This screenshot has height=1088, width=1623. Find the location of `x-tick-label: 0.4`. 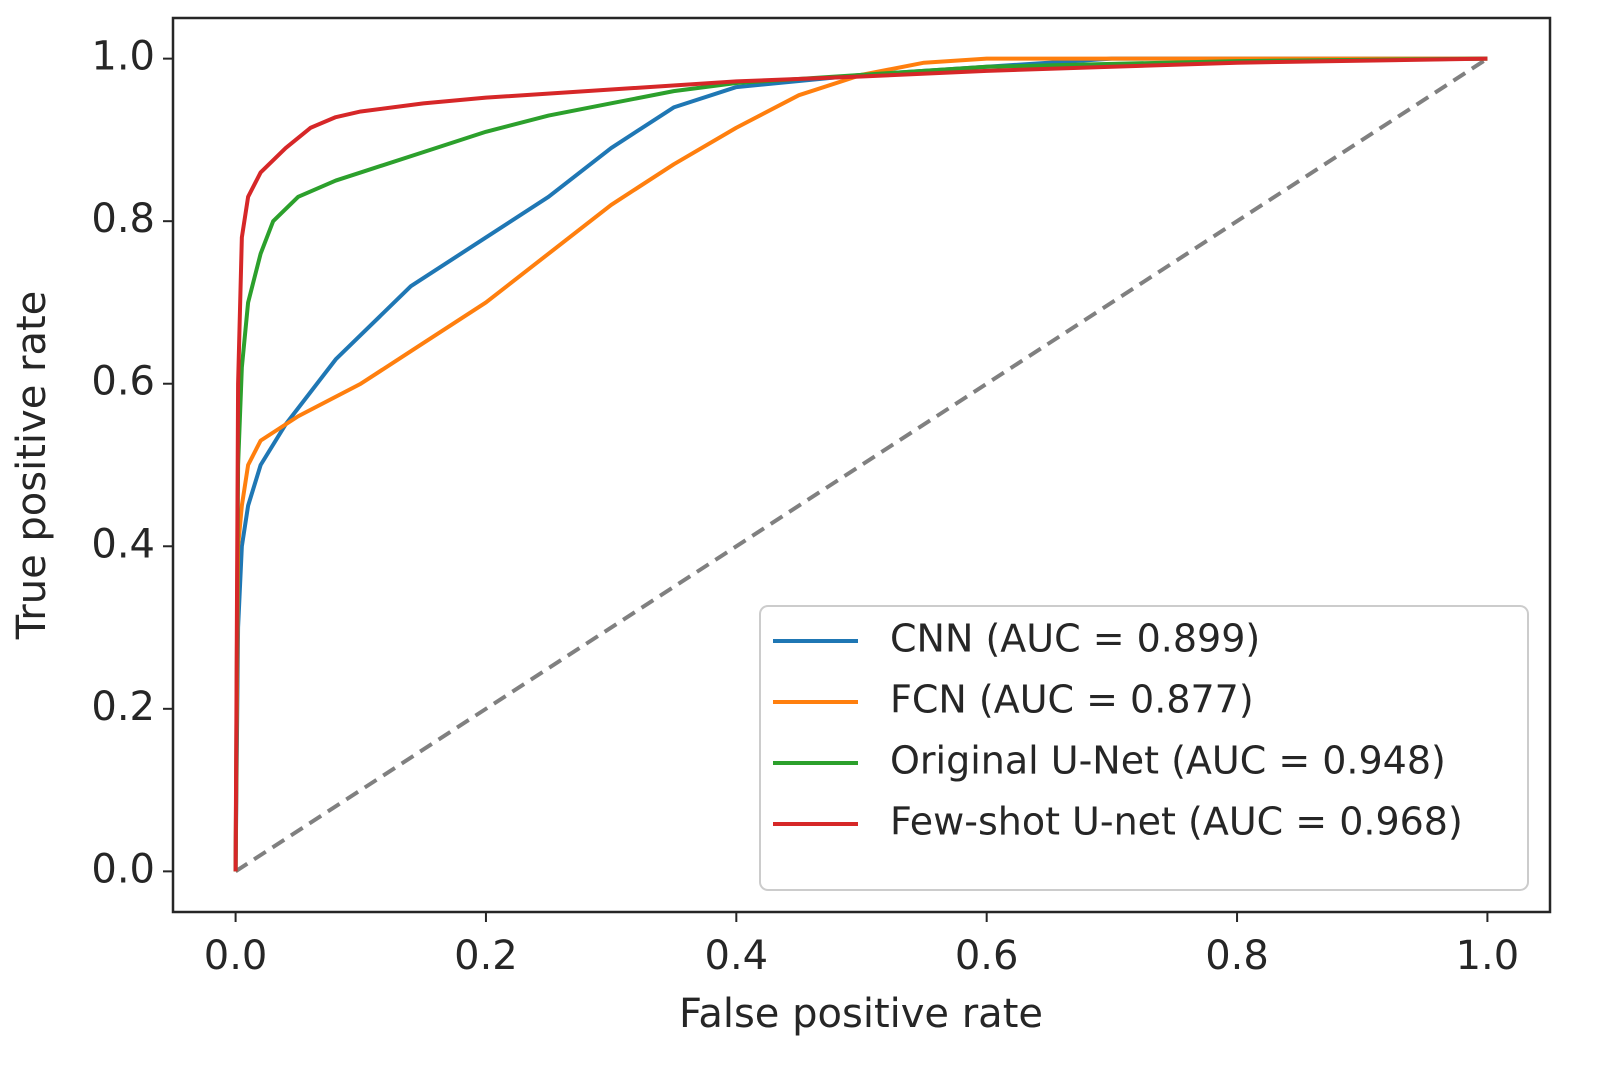

x-tick-label: 0.4 is located at coordinates (737, 956).